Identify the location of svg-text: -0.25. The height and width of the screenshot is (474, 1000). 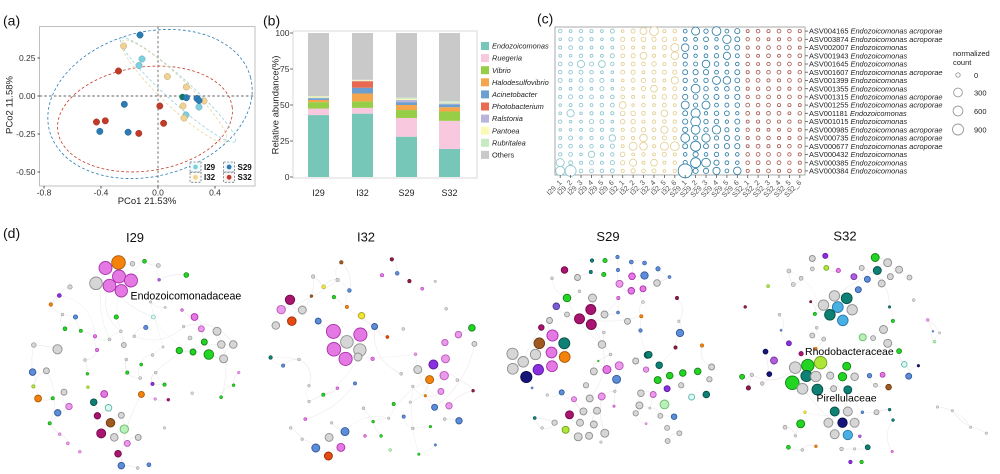
(26, 134).